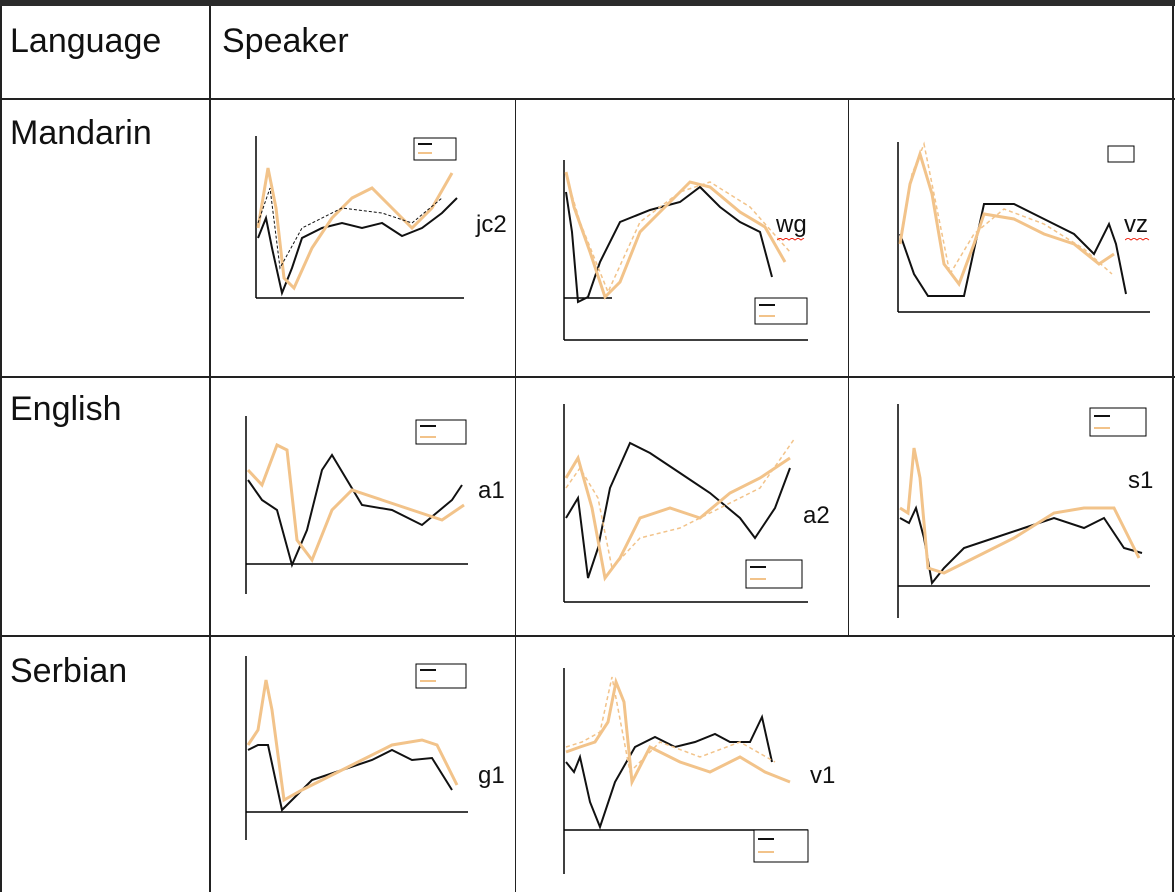  What do you see at coordinates (823, 775) in the screenshot?
I see `speaker-label-v1: v1` at bounding box center [823, 775].